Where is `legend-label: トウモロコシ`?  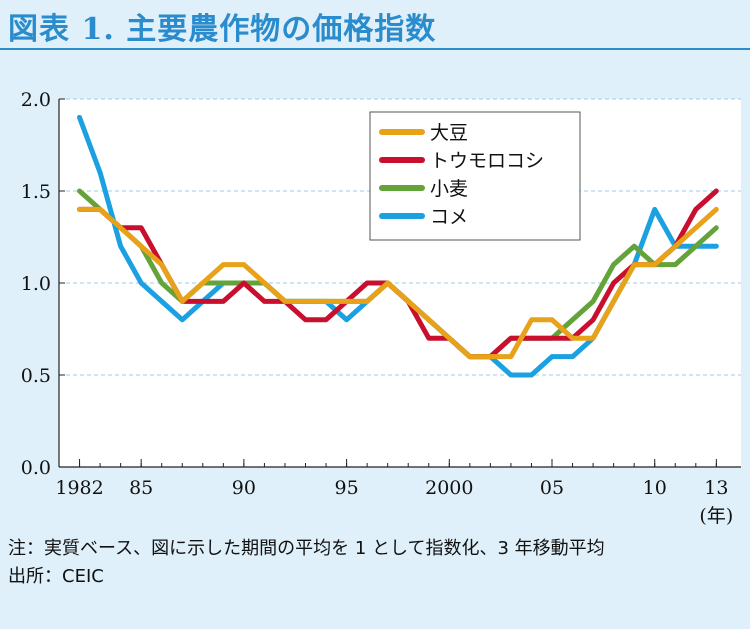 legend-label: トウモロコシ is located at coordinates (487, 161).